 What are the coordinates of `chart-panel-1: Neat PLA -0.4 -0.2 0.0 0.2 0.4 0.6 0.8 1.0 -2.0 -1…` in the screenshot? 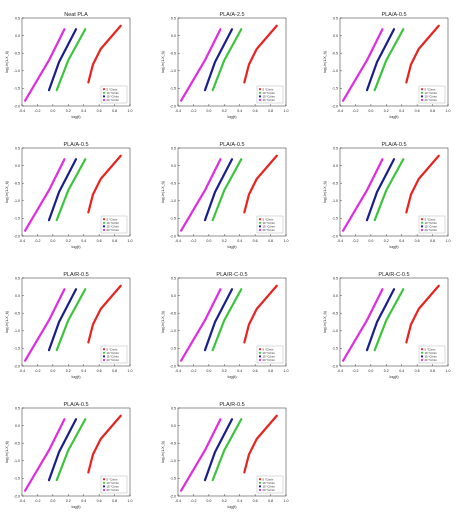 It's located at (69, 65).